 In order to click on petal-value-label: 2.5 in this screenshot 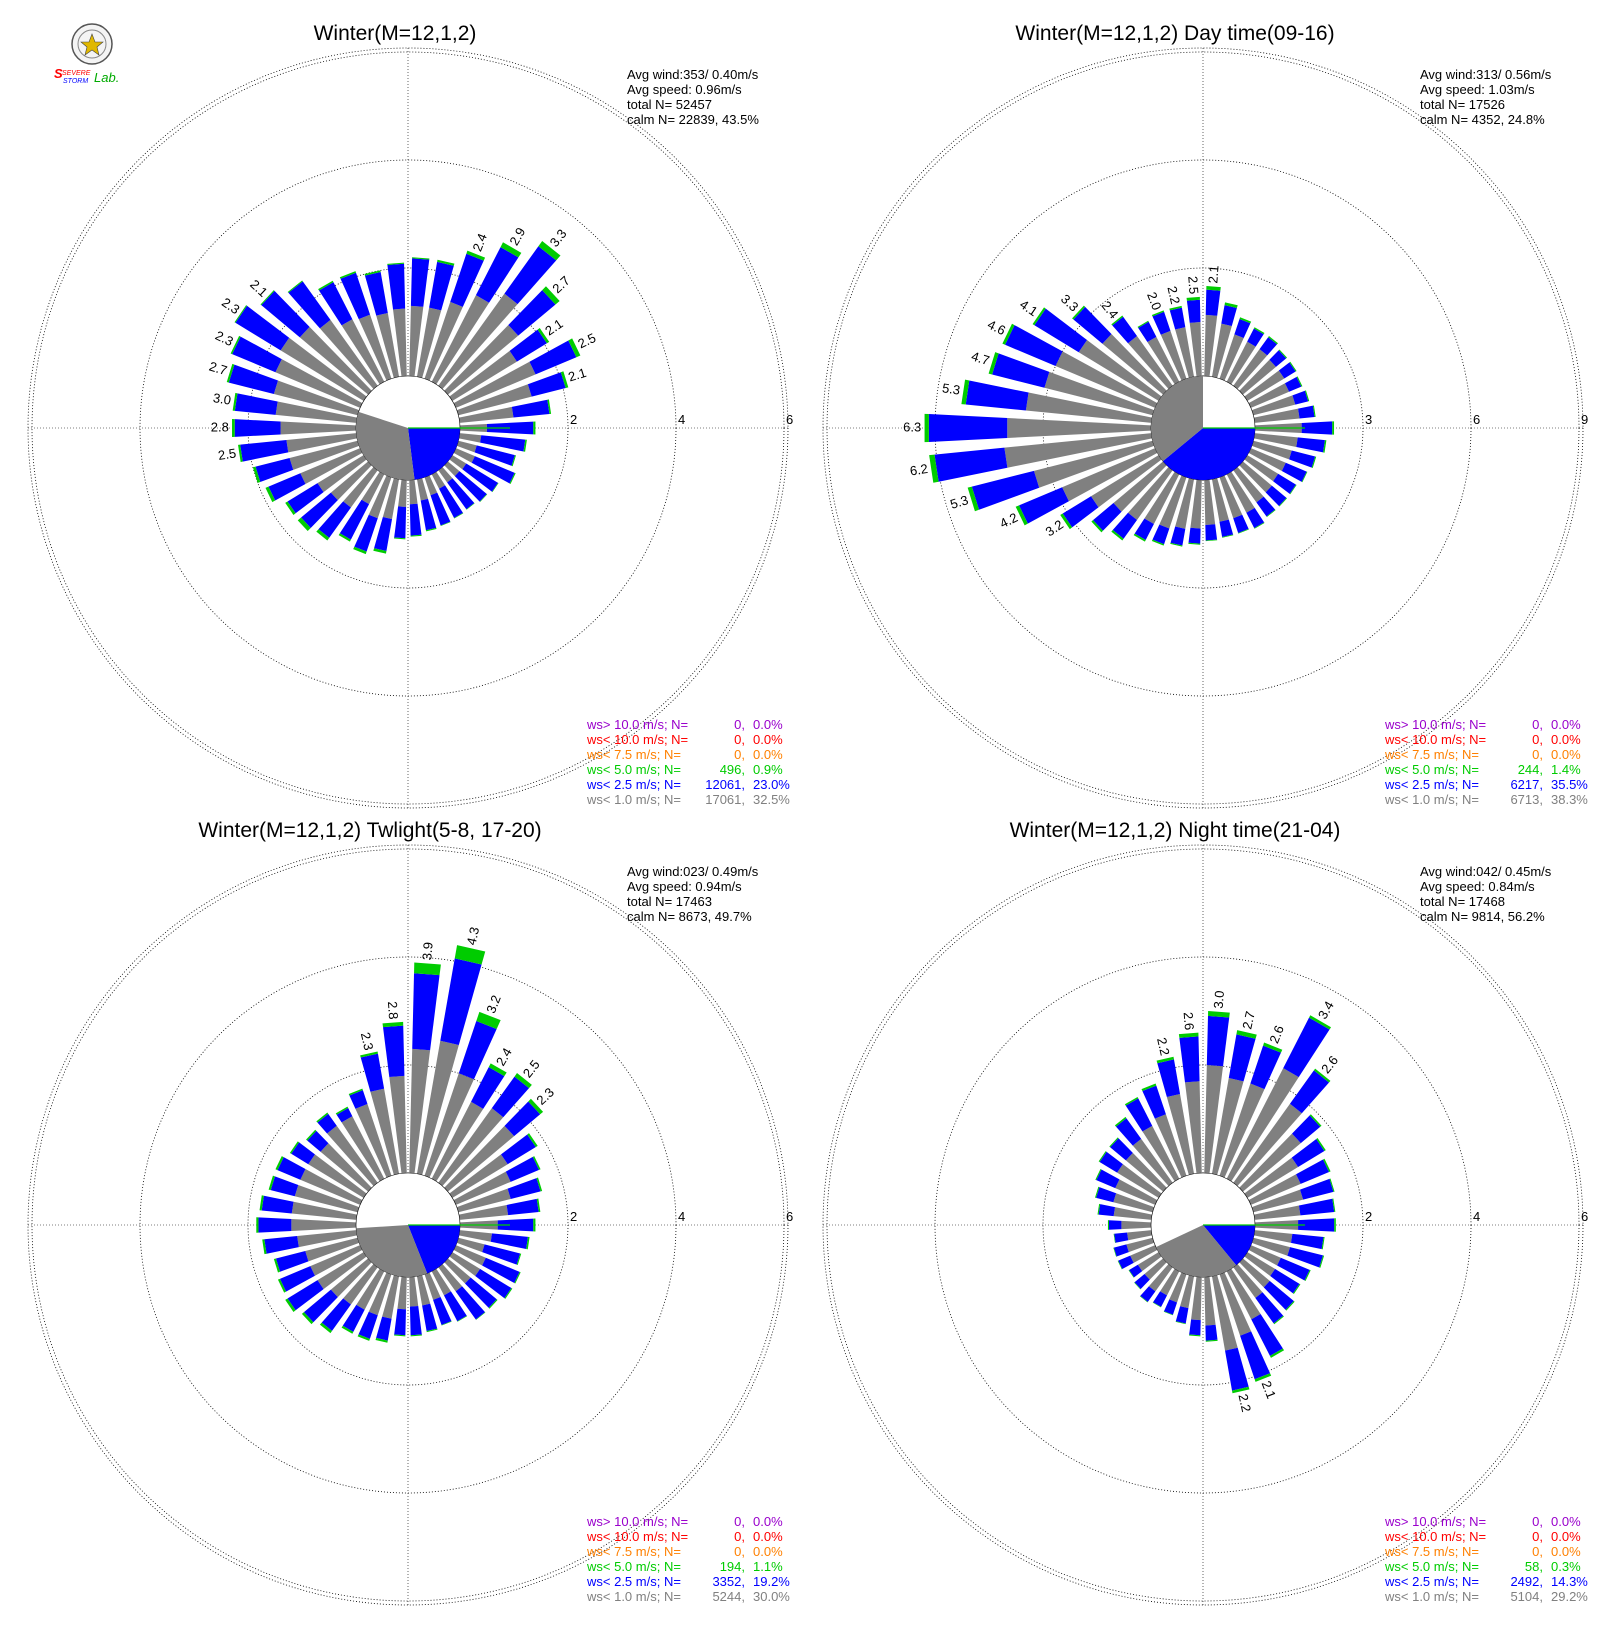, I will do `click(586, 340)`.